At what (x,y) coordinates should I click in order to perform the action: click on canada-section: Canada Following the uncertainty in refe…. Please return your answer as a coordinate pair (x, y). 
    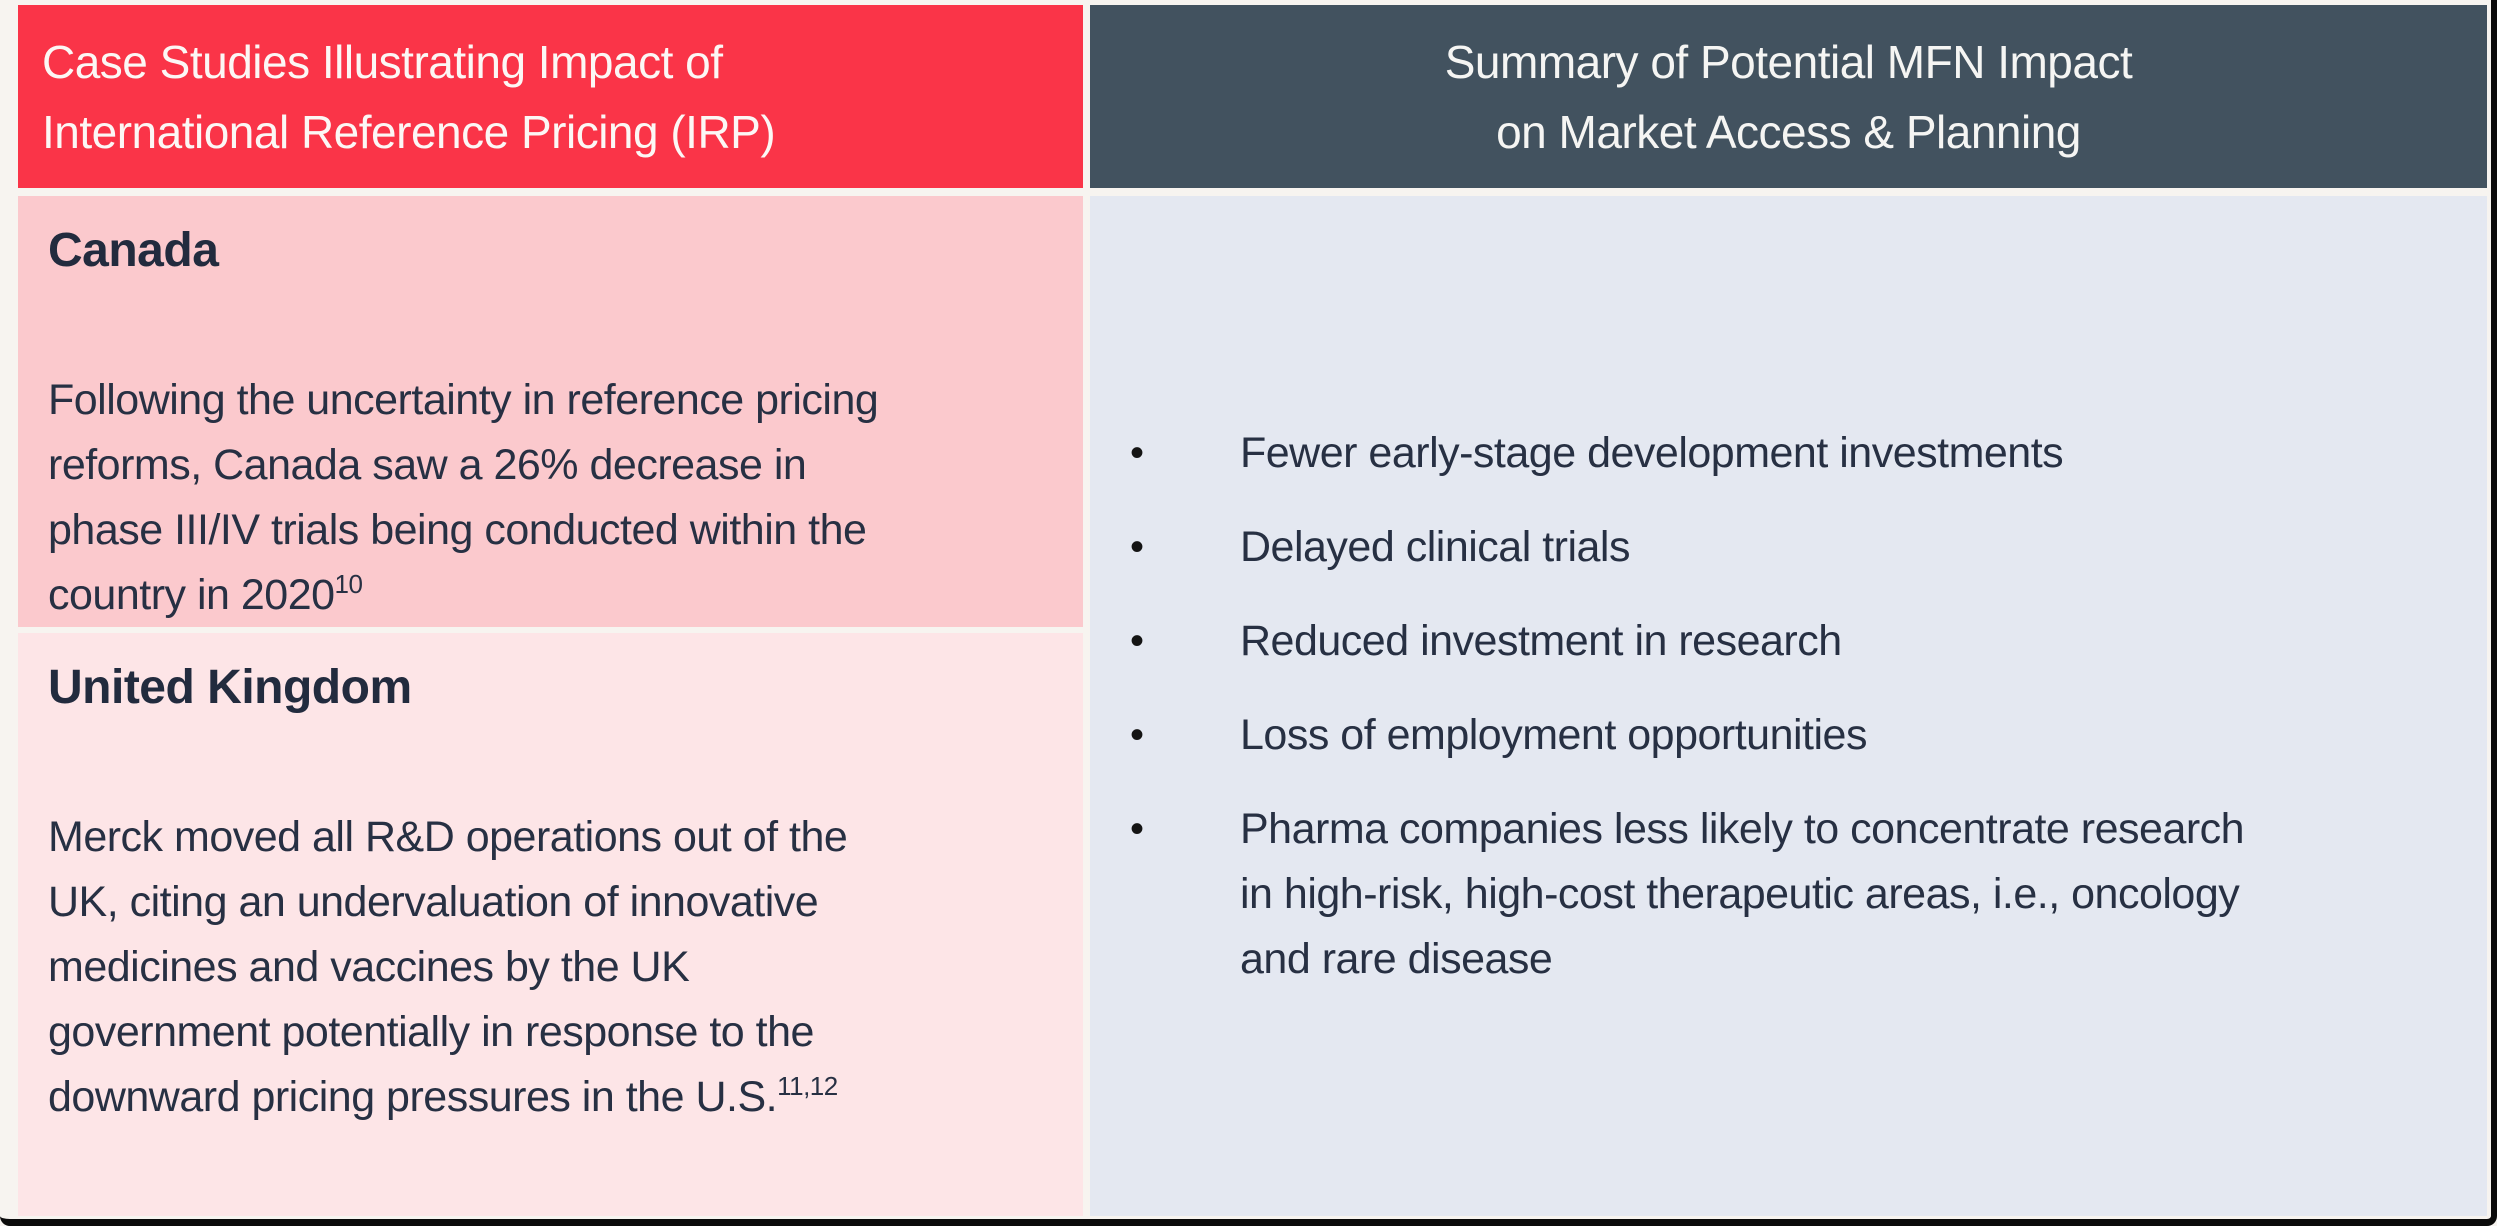
    Looking at the image, I should click on (550, 411).